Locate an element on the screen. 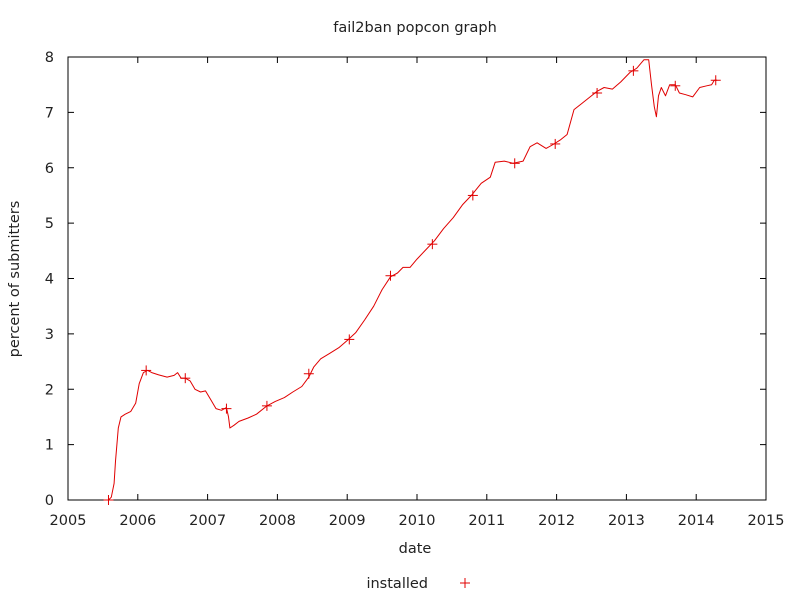 This screenshot has height=600, width=800. y-tick-label: 7 is located at coordinates (49, 113).